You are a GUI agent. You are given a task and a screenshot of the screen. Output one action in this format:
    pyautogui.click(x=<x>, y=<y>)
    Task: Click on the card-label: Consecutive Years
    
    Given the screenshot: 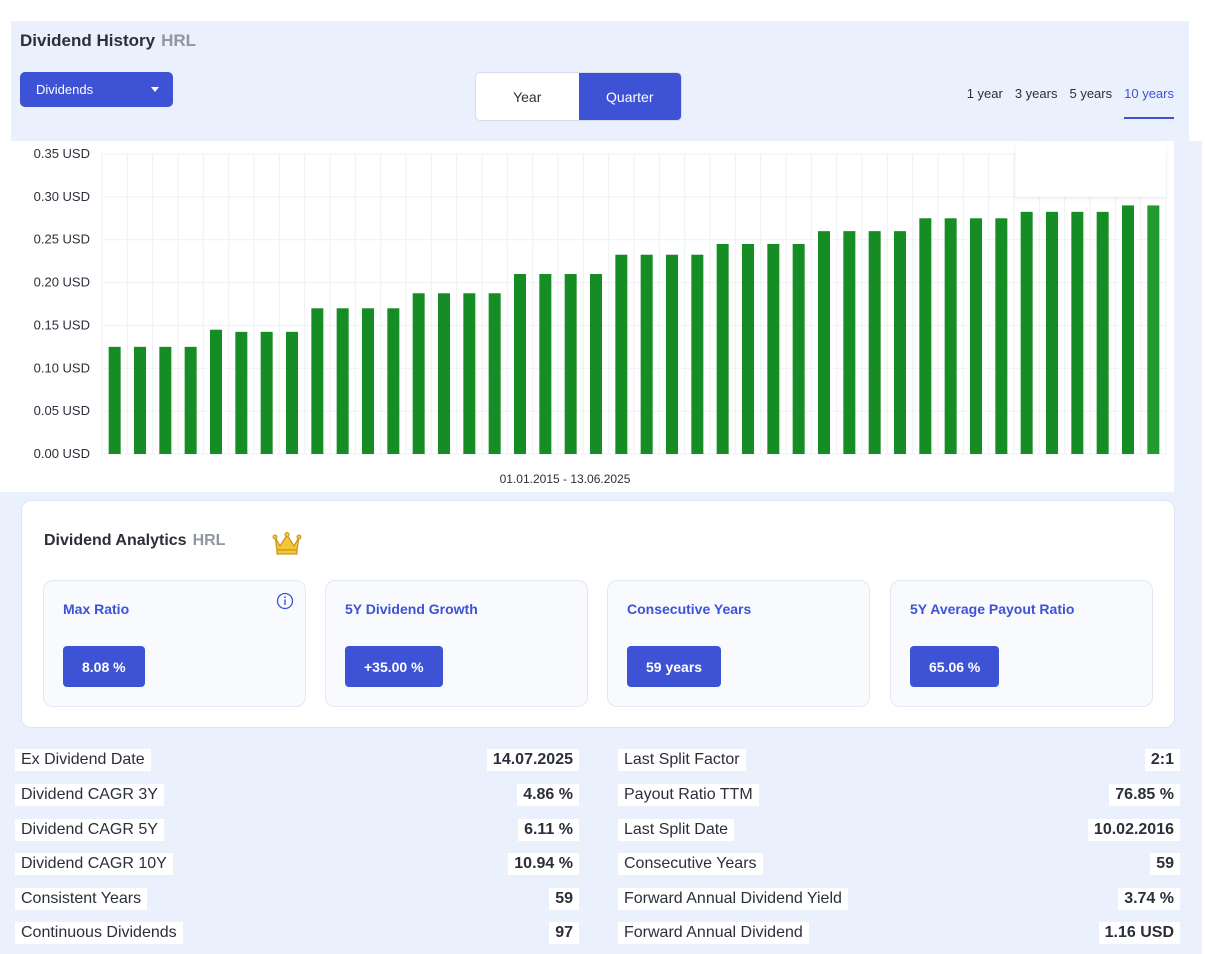 What is the action you would take?
    pyautogui.click(x=689, y=609)
    